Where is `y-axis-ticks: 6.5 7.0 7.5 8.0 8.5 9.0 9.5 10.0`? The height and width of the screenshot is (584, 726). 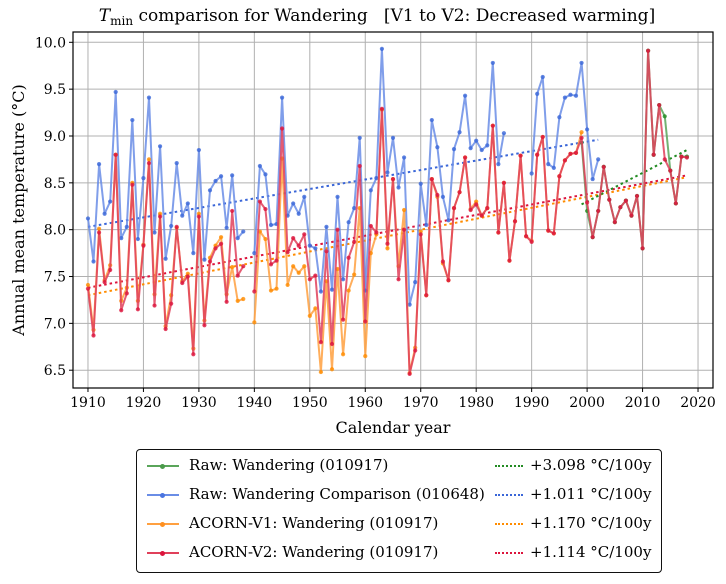
y-axis-ticks: 6.5 7.0 7.5 8.0 8.5 9.0 9.5 10.0 is located at coordinates (54, 207).